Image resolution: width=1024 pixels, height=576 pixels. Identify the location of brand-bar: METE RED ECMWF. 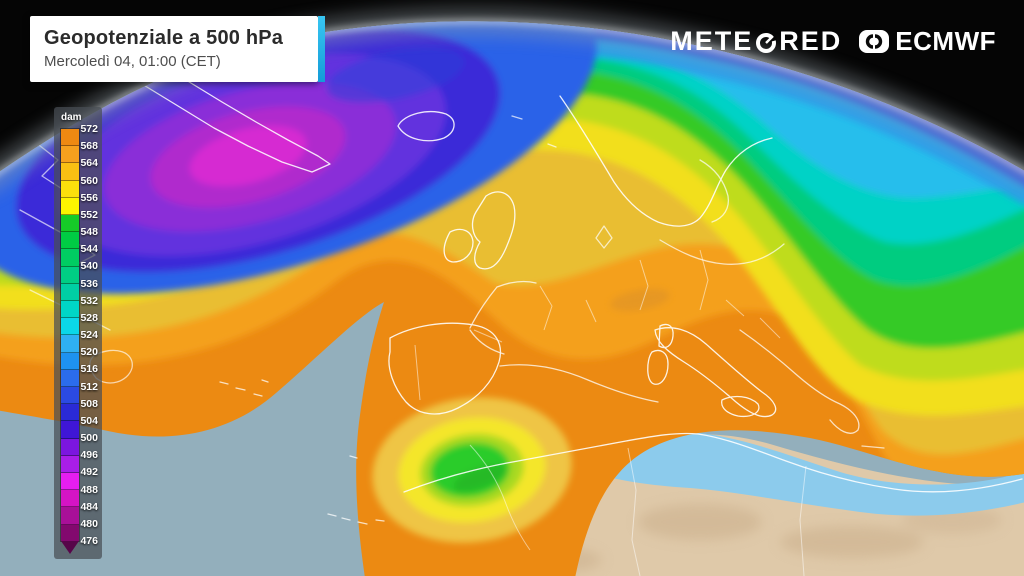
(833, 41).